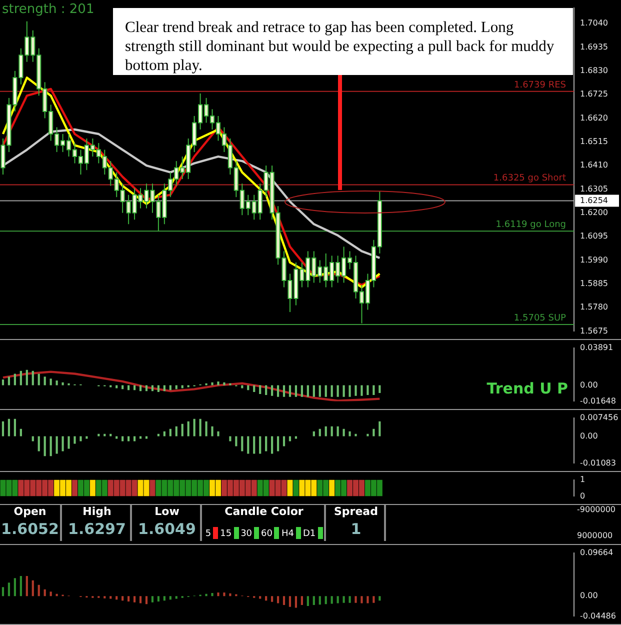 The height and width of the screenshot is (625, 621). What do you see at coordinates (598, 401) in the screenshot?
I see `y-tick-label: -0.01648` at bounding box center [598, 401].